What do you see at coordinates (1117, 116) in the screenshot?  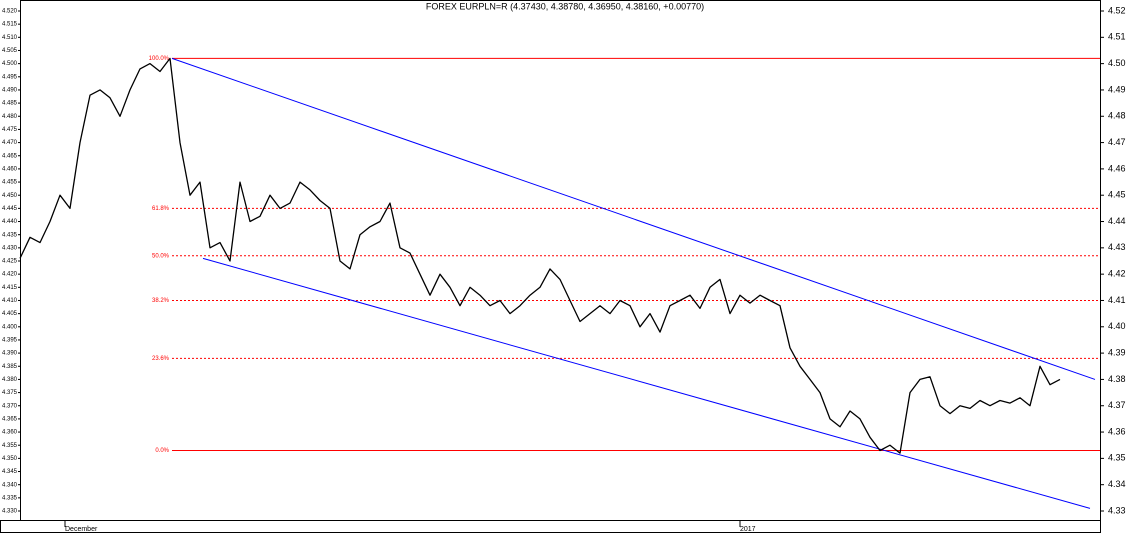 I see `y2-tick-label: 4.48` at bounding box center [1117, 116].